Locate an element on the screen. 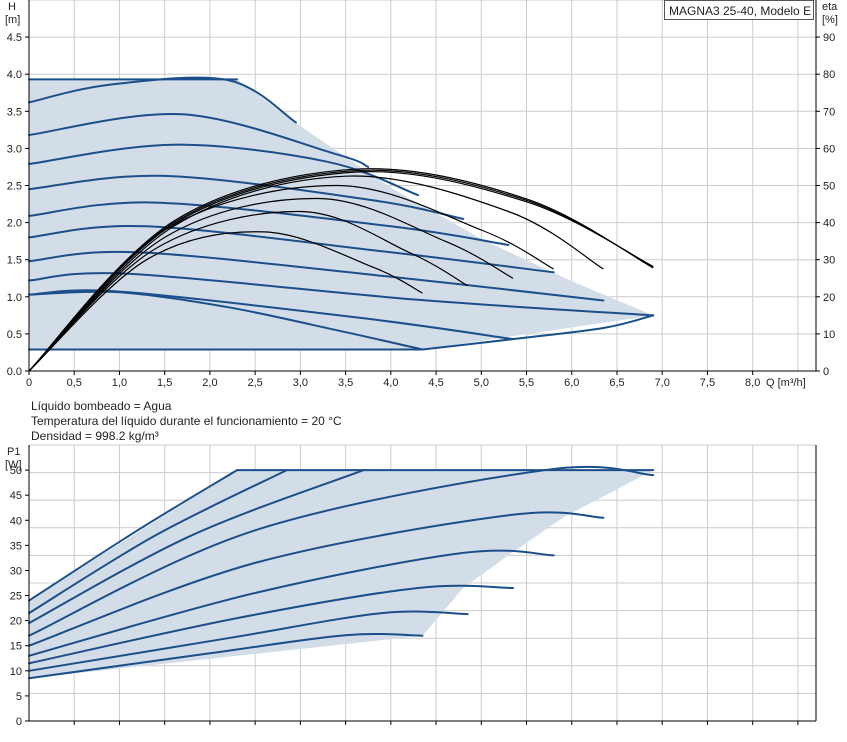 This screenshot has width=847, height=742. eta-y-tick-label: 60 is located at coordinates (829, 149).